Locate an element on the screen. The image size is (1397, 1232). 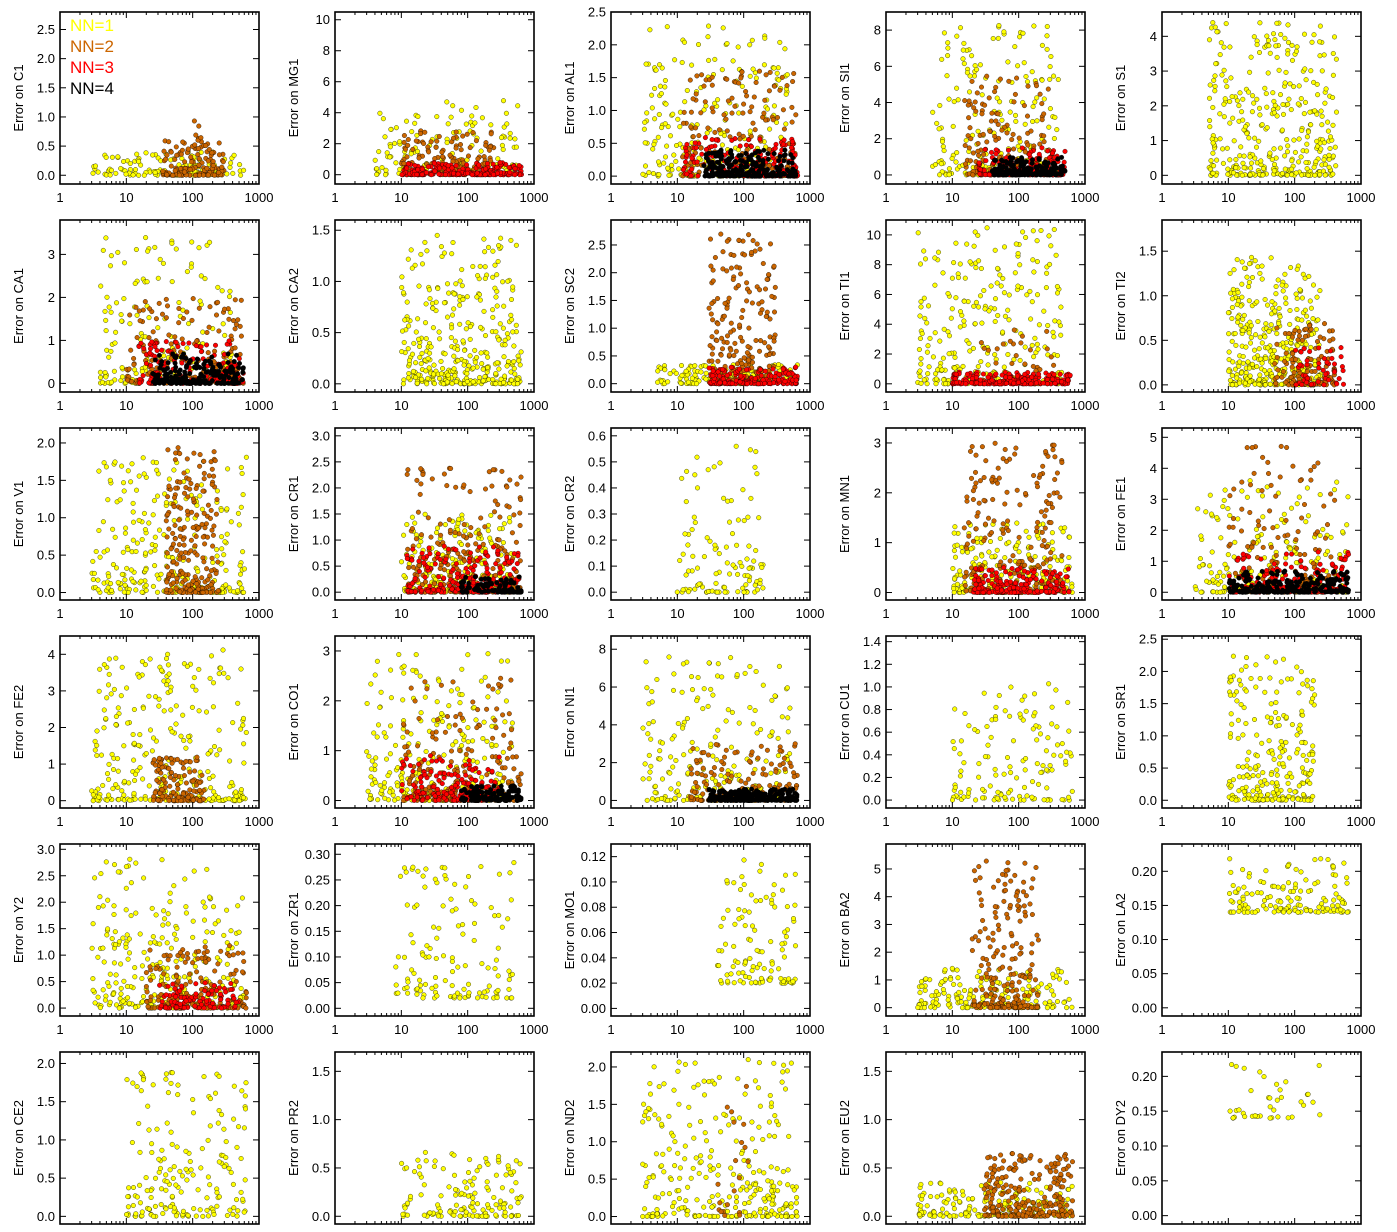
y-tick-label: 1.5 is located at coordinates (597, 77).